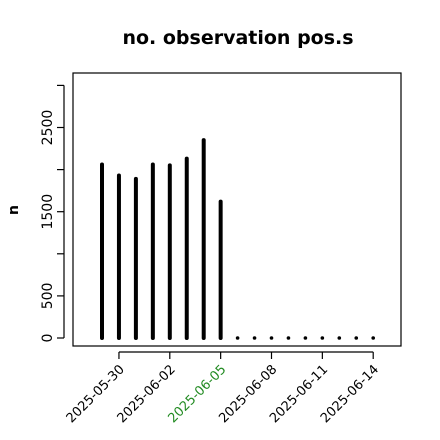 Image resolution: width=440 pixels, height=440 pixels. I want to click on y-tick-label: 1500, so click(48, 212).